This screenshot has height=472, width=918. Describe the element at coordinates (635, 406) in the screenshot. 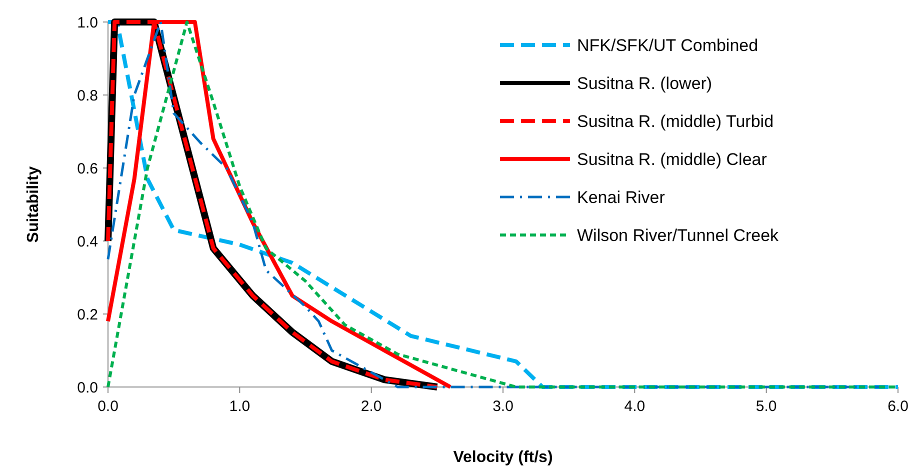

I see `x-tick-label: 4.0` at that location.